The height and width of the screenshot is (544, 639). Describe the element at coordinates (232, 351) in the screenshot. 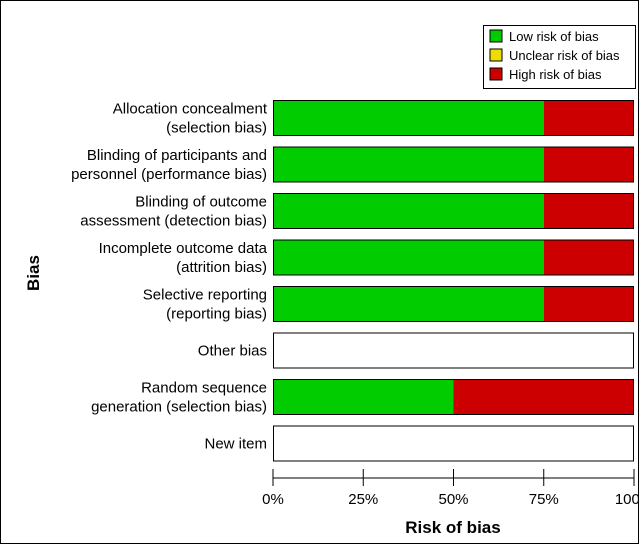

I see `category-label-5-line-0: Other bias` at that location.